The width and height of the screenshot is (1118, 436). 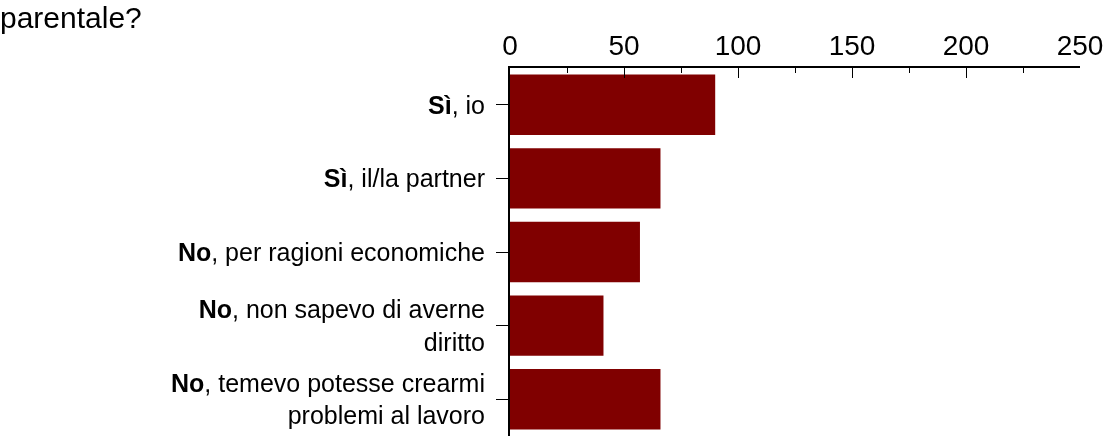 I want to click on x-tick-label: 0, so click(x=510, y=45).